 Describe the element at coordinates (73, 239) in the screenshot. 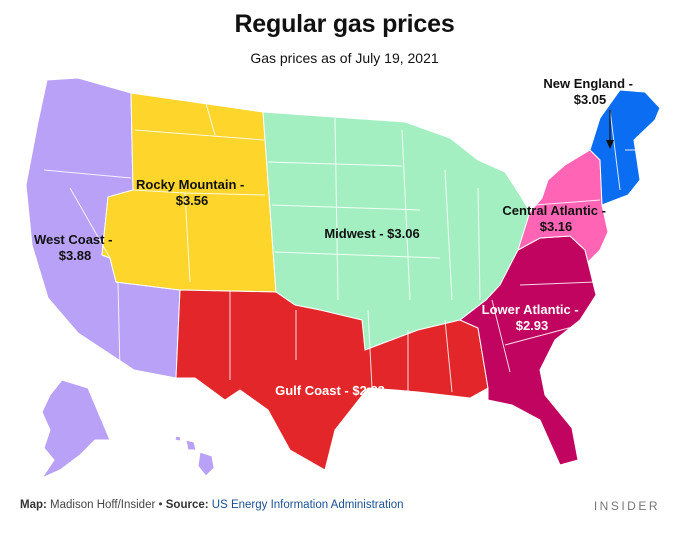

I see `label-west-coast-name: West Coast -` at that location.